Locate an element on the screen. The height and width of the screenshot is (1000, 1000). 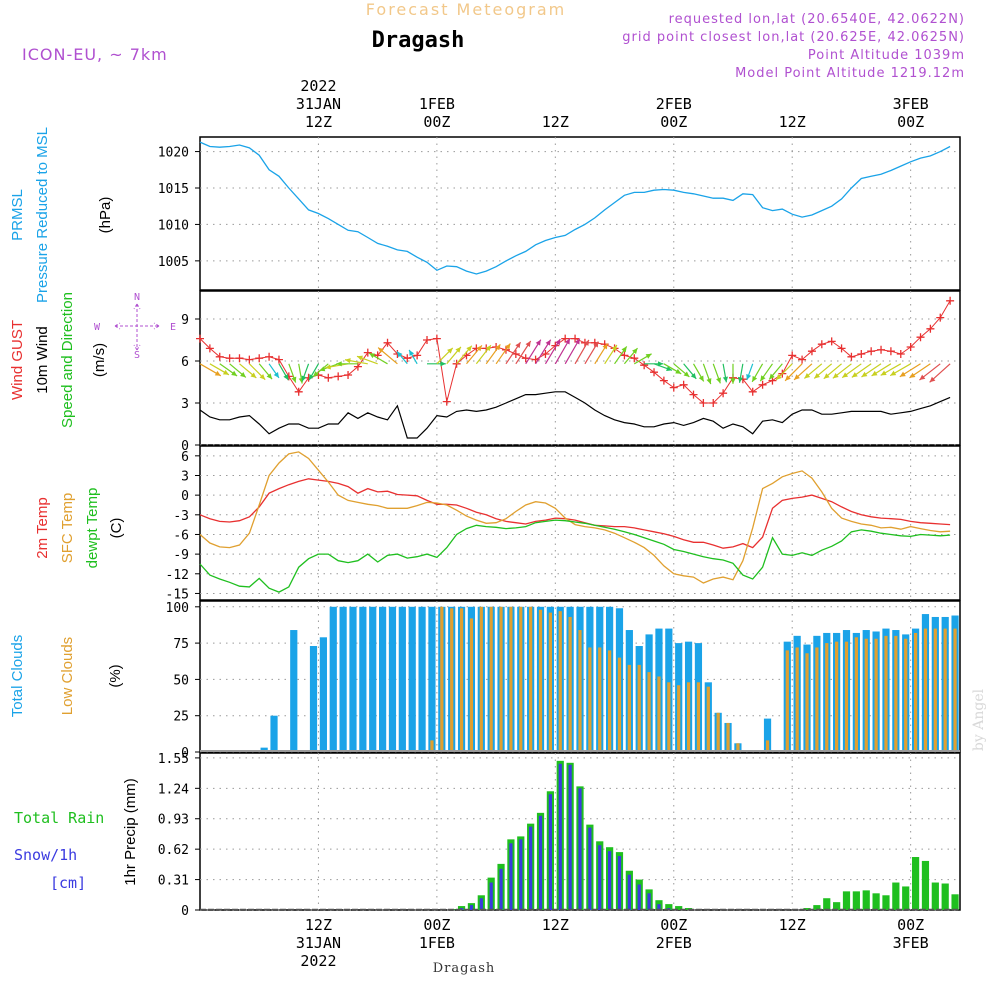
pressure-panel: 1005 1010 1015 1020 is located at coordinates (559, 213).